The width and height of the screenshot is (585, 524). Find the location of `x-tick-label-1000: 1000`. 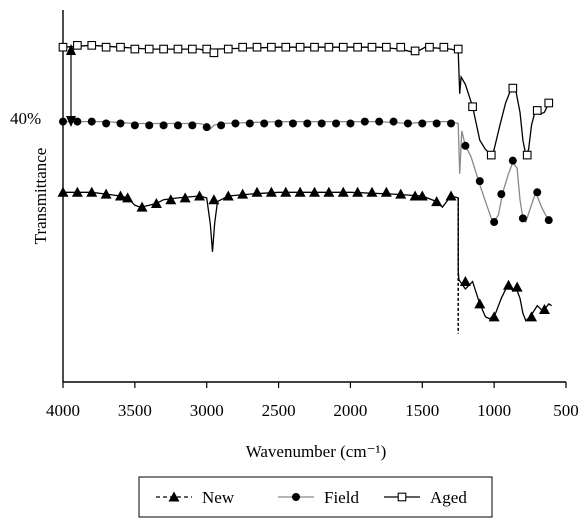

x-tick-label-1000: 1000 is located at coordinates (494, 410).